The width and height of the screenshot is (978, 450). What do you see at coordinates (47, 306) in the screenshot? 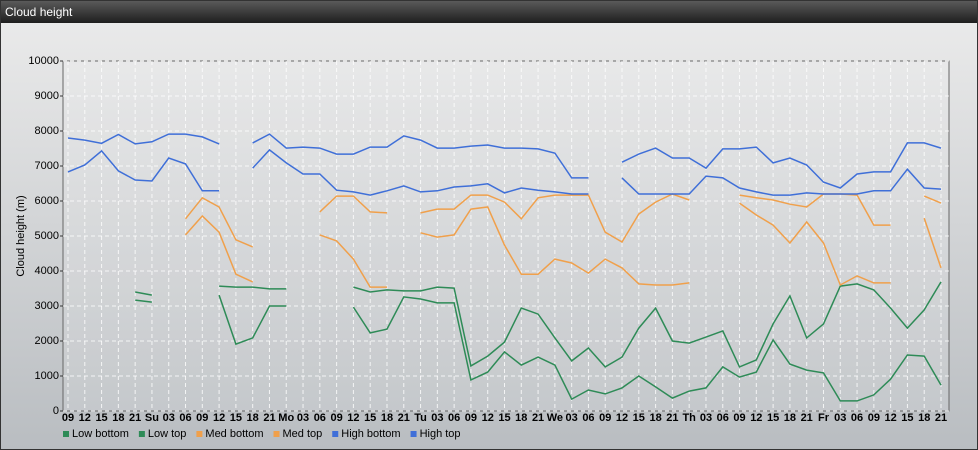
I see `y-tick-label: 3000` at bounding box center [47, 306].